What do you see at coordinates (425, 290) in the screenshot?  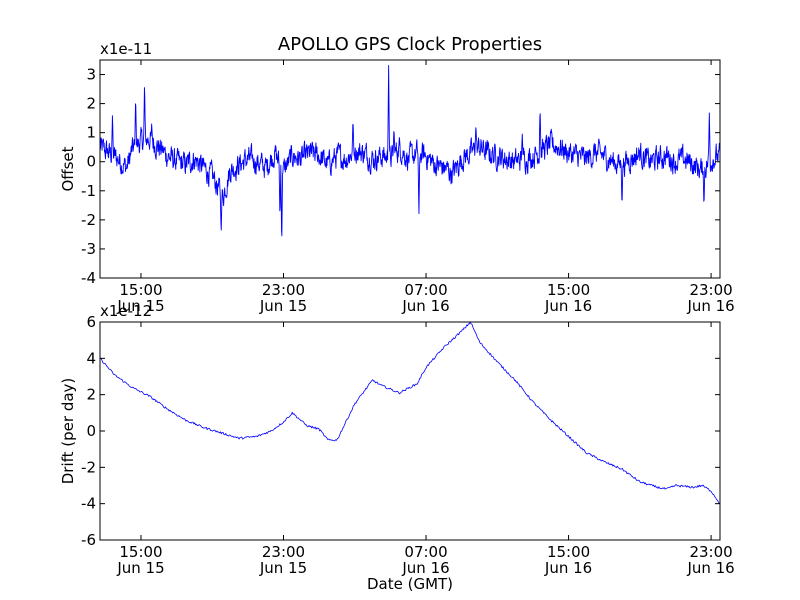 I see `offset-xtick-time-label: 07:00` at bounding box center [425, 290].